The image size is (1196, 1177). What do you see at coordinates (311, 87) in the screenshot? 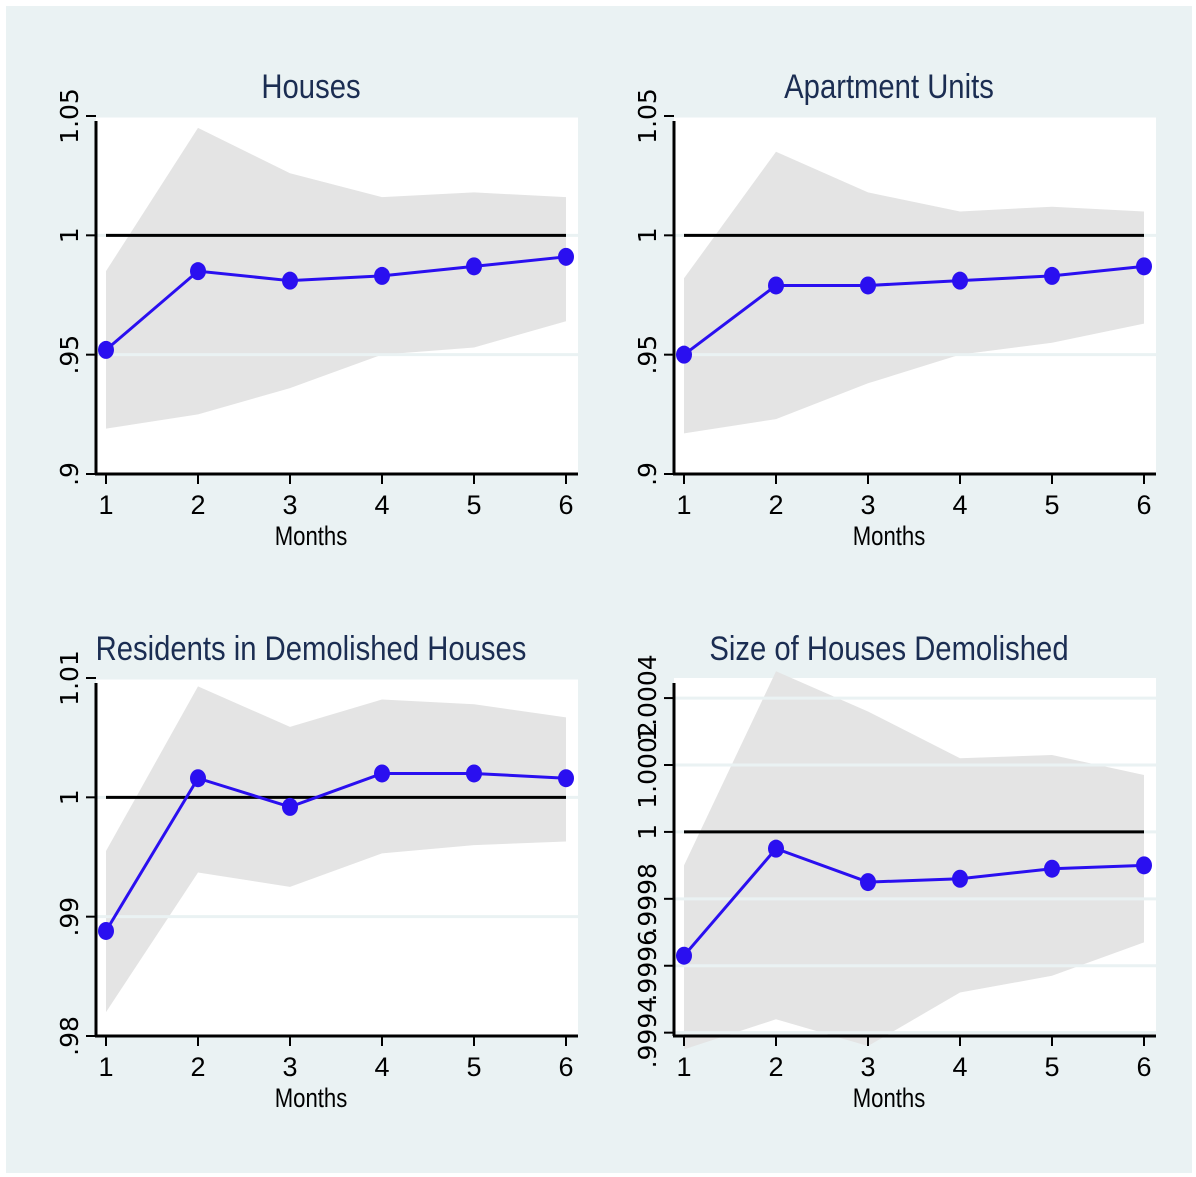
I see `chart-title: Houses` at bounding box center [311, 87].